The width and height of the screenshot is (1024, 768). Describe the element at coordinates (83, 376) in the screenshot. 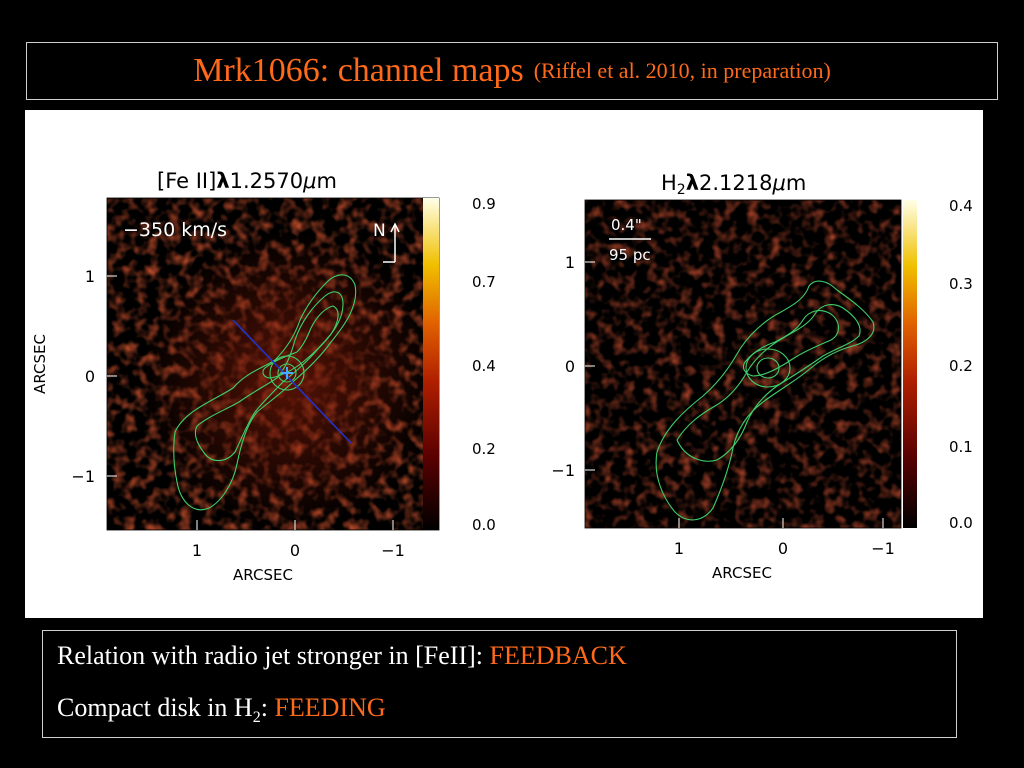

I see `feii-y-tick-labels: 1 0 −1` at that location.